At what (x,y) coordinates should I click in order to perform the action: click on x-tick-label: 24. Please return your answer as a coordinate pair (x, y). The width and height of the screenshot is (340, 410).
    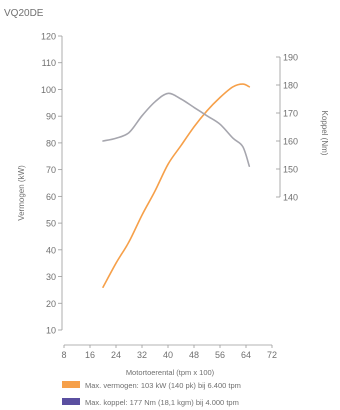
    Looking at the image, I should click on (116, 355).